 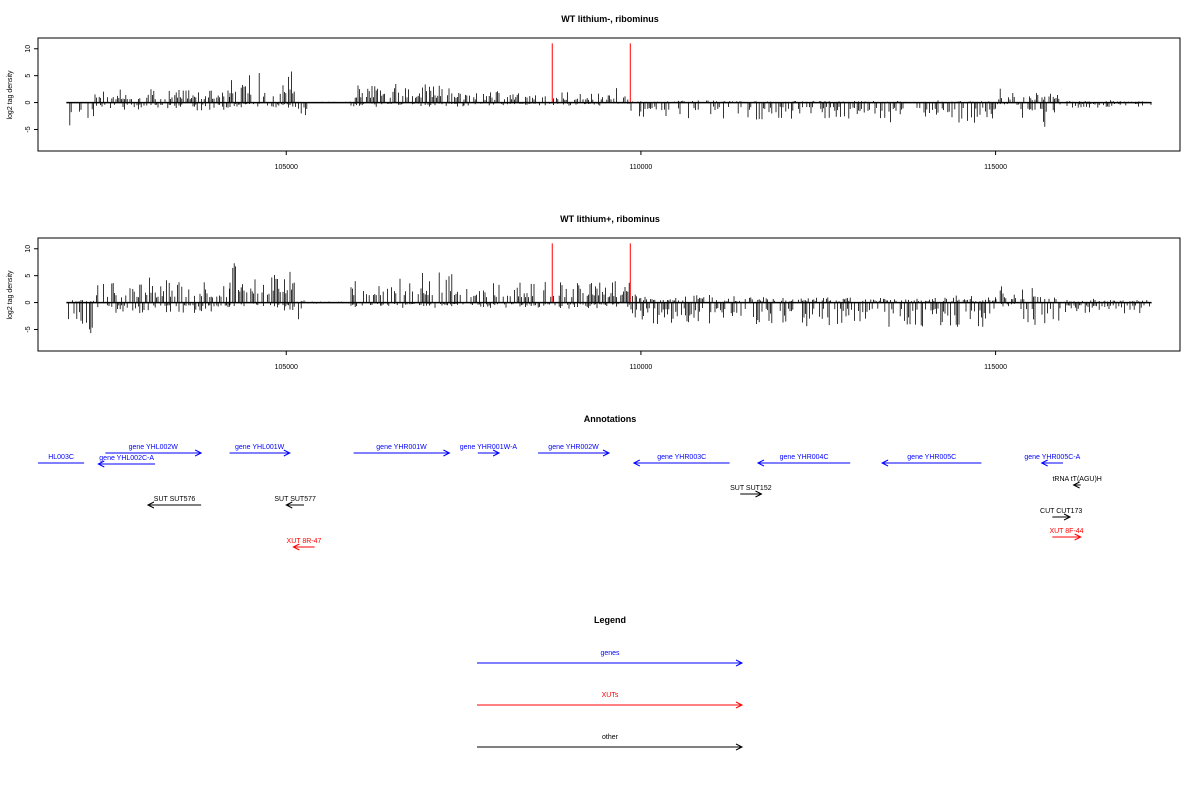 I want to click on feature-label: HL003C, so click(x=61, y=457).